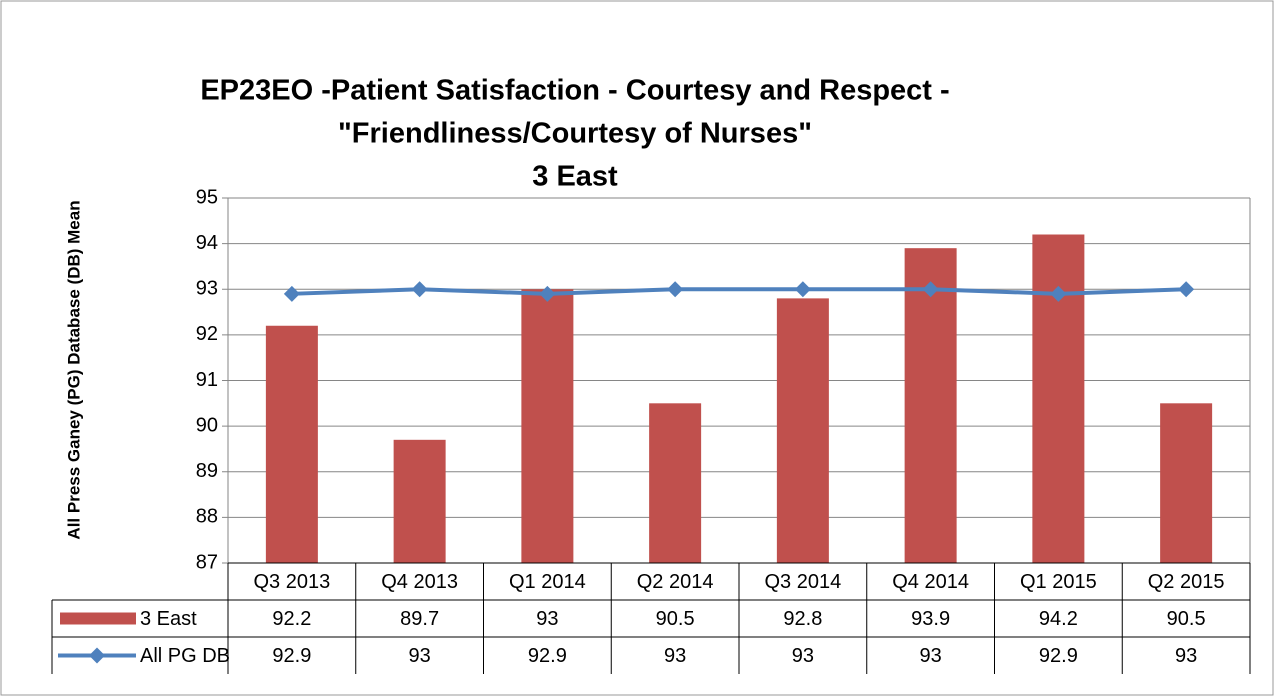  I want to click on legend-label: 3 East, so click(168, 619).